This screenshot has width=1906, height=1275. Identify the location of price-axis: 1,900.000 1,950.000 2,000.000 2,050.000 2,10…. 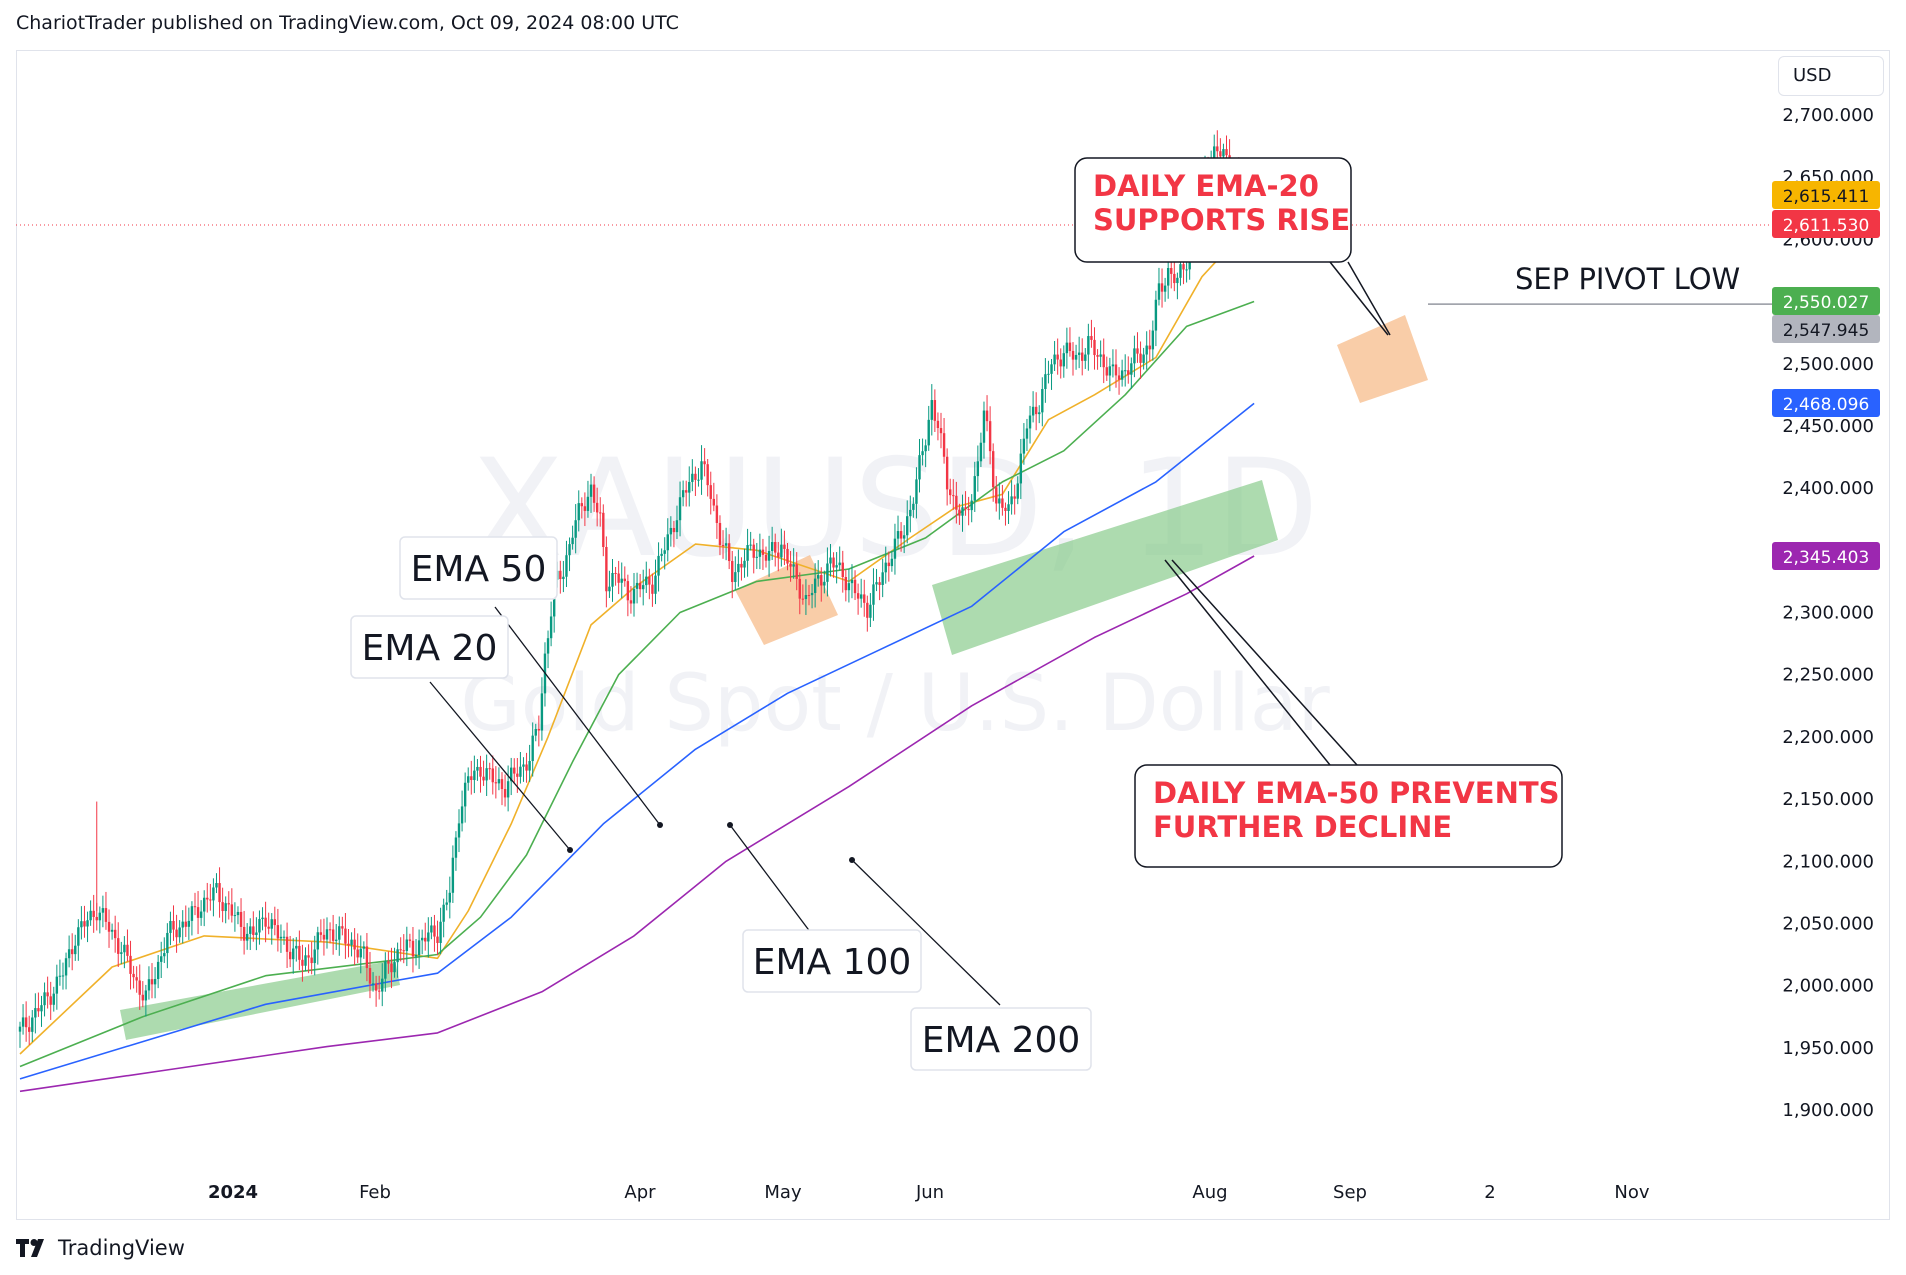
(1828, 613).